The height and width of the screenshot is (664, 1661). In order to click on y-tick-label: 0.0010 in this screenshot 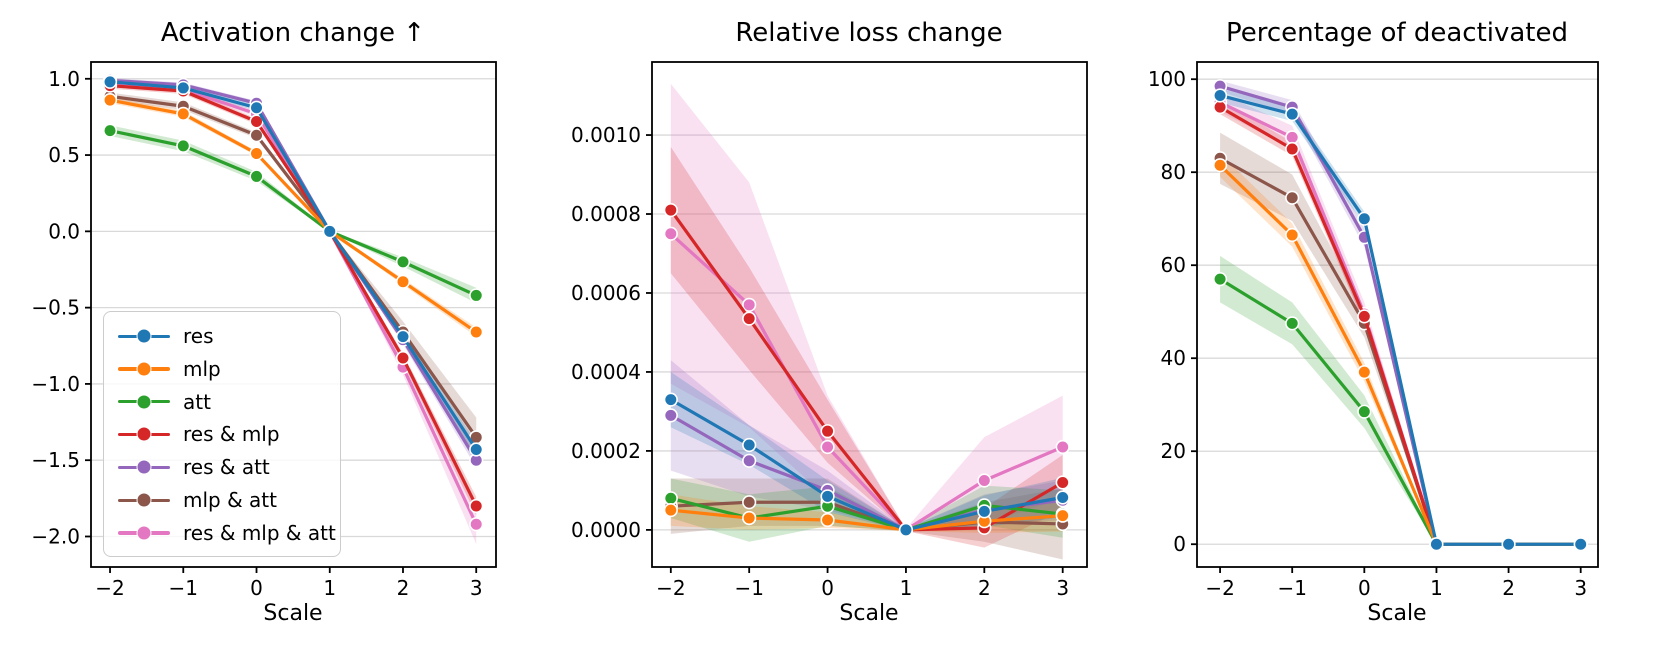, I will do `click(606, 135)`.